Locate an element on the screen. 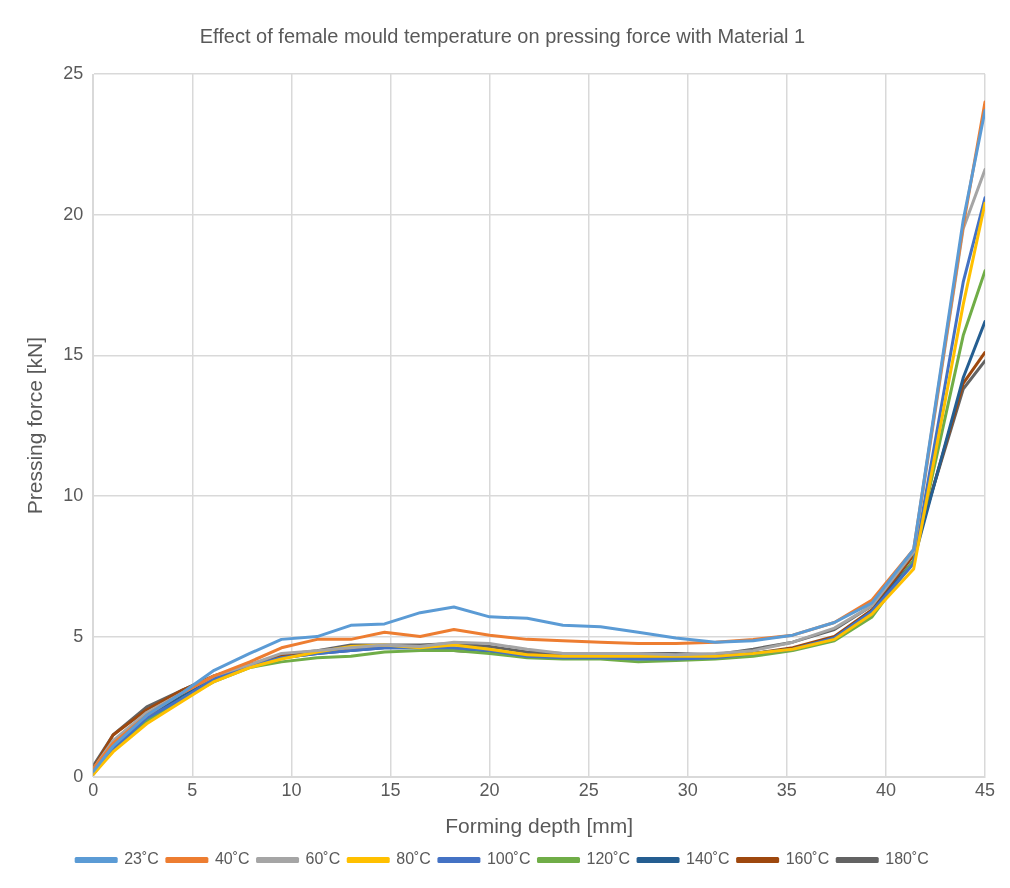  x-tick-label: 15 is located at coordinates (390, 789).